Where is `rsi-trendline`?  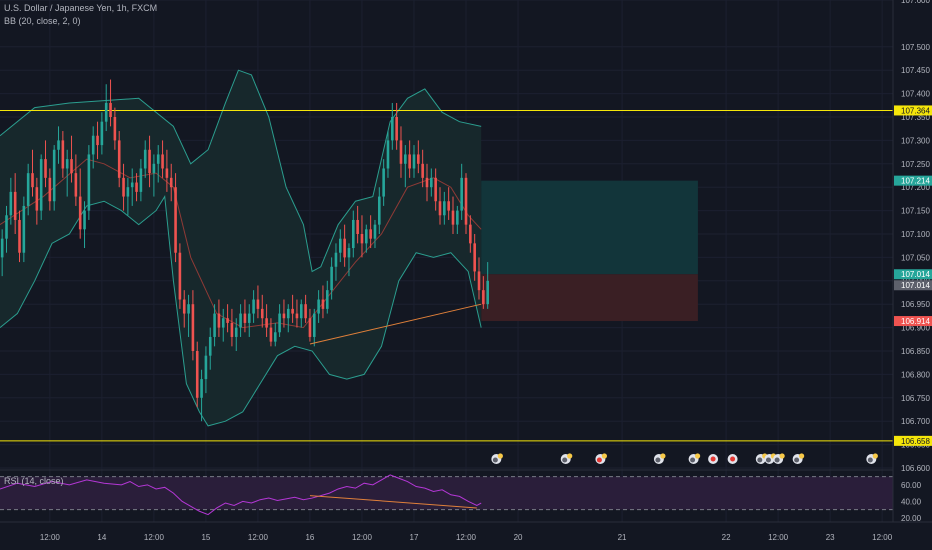 rsi-trendline is located at coordinates (393, 502).